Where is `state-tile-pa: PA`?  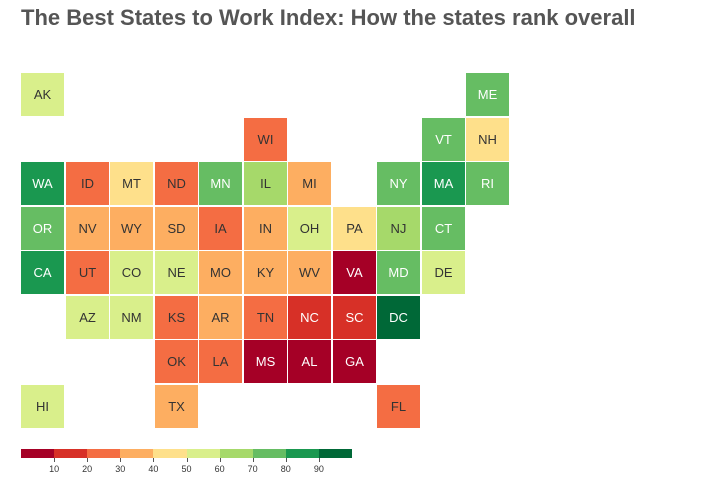 state-tile-pa: PA is located at coordinates (354, 228).